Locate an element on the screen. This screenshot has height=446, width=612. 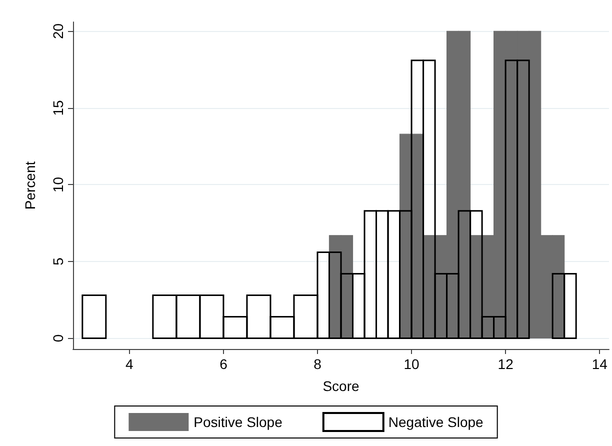
y-tick-label: 10 is located at coordinates (58, 184).